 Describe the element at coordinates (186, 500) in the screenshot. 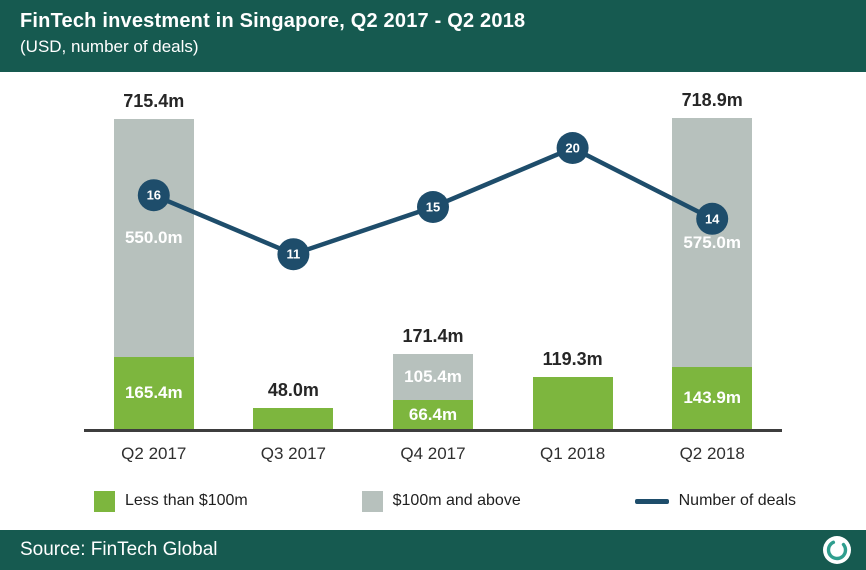

I see `legend-label-less-than-100m: Less than $100m` at that location.